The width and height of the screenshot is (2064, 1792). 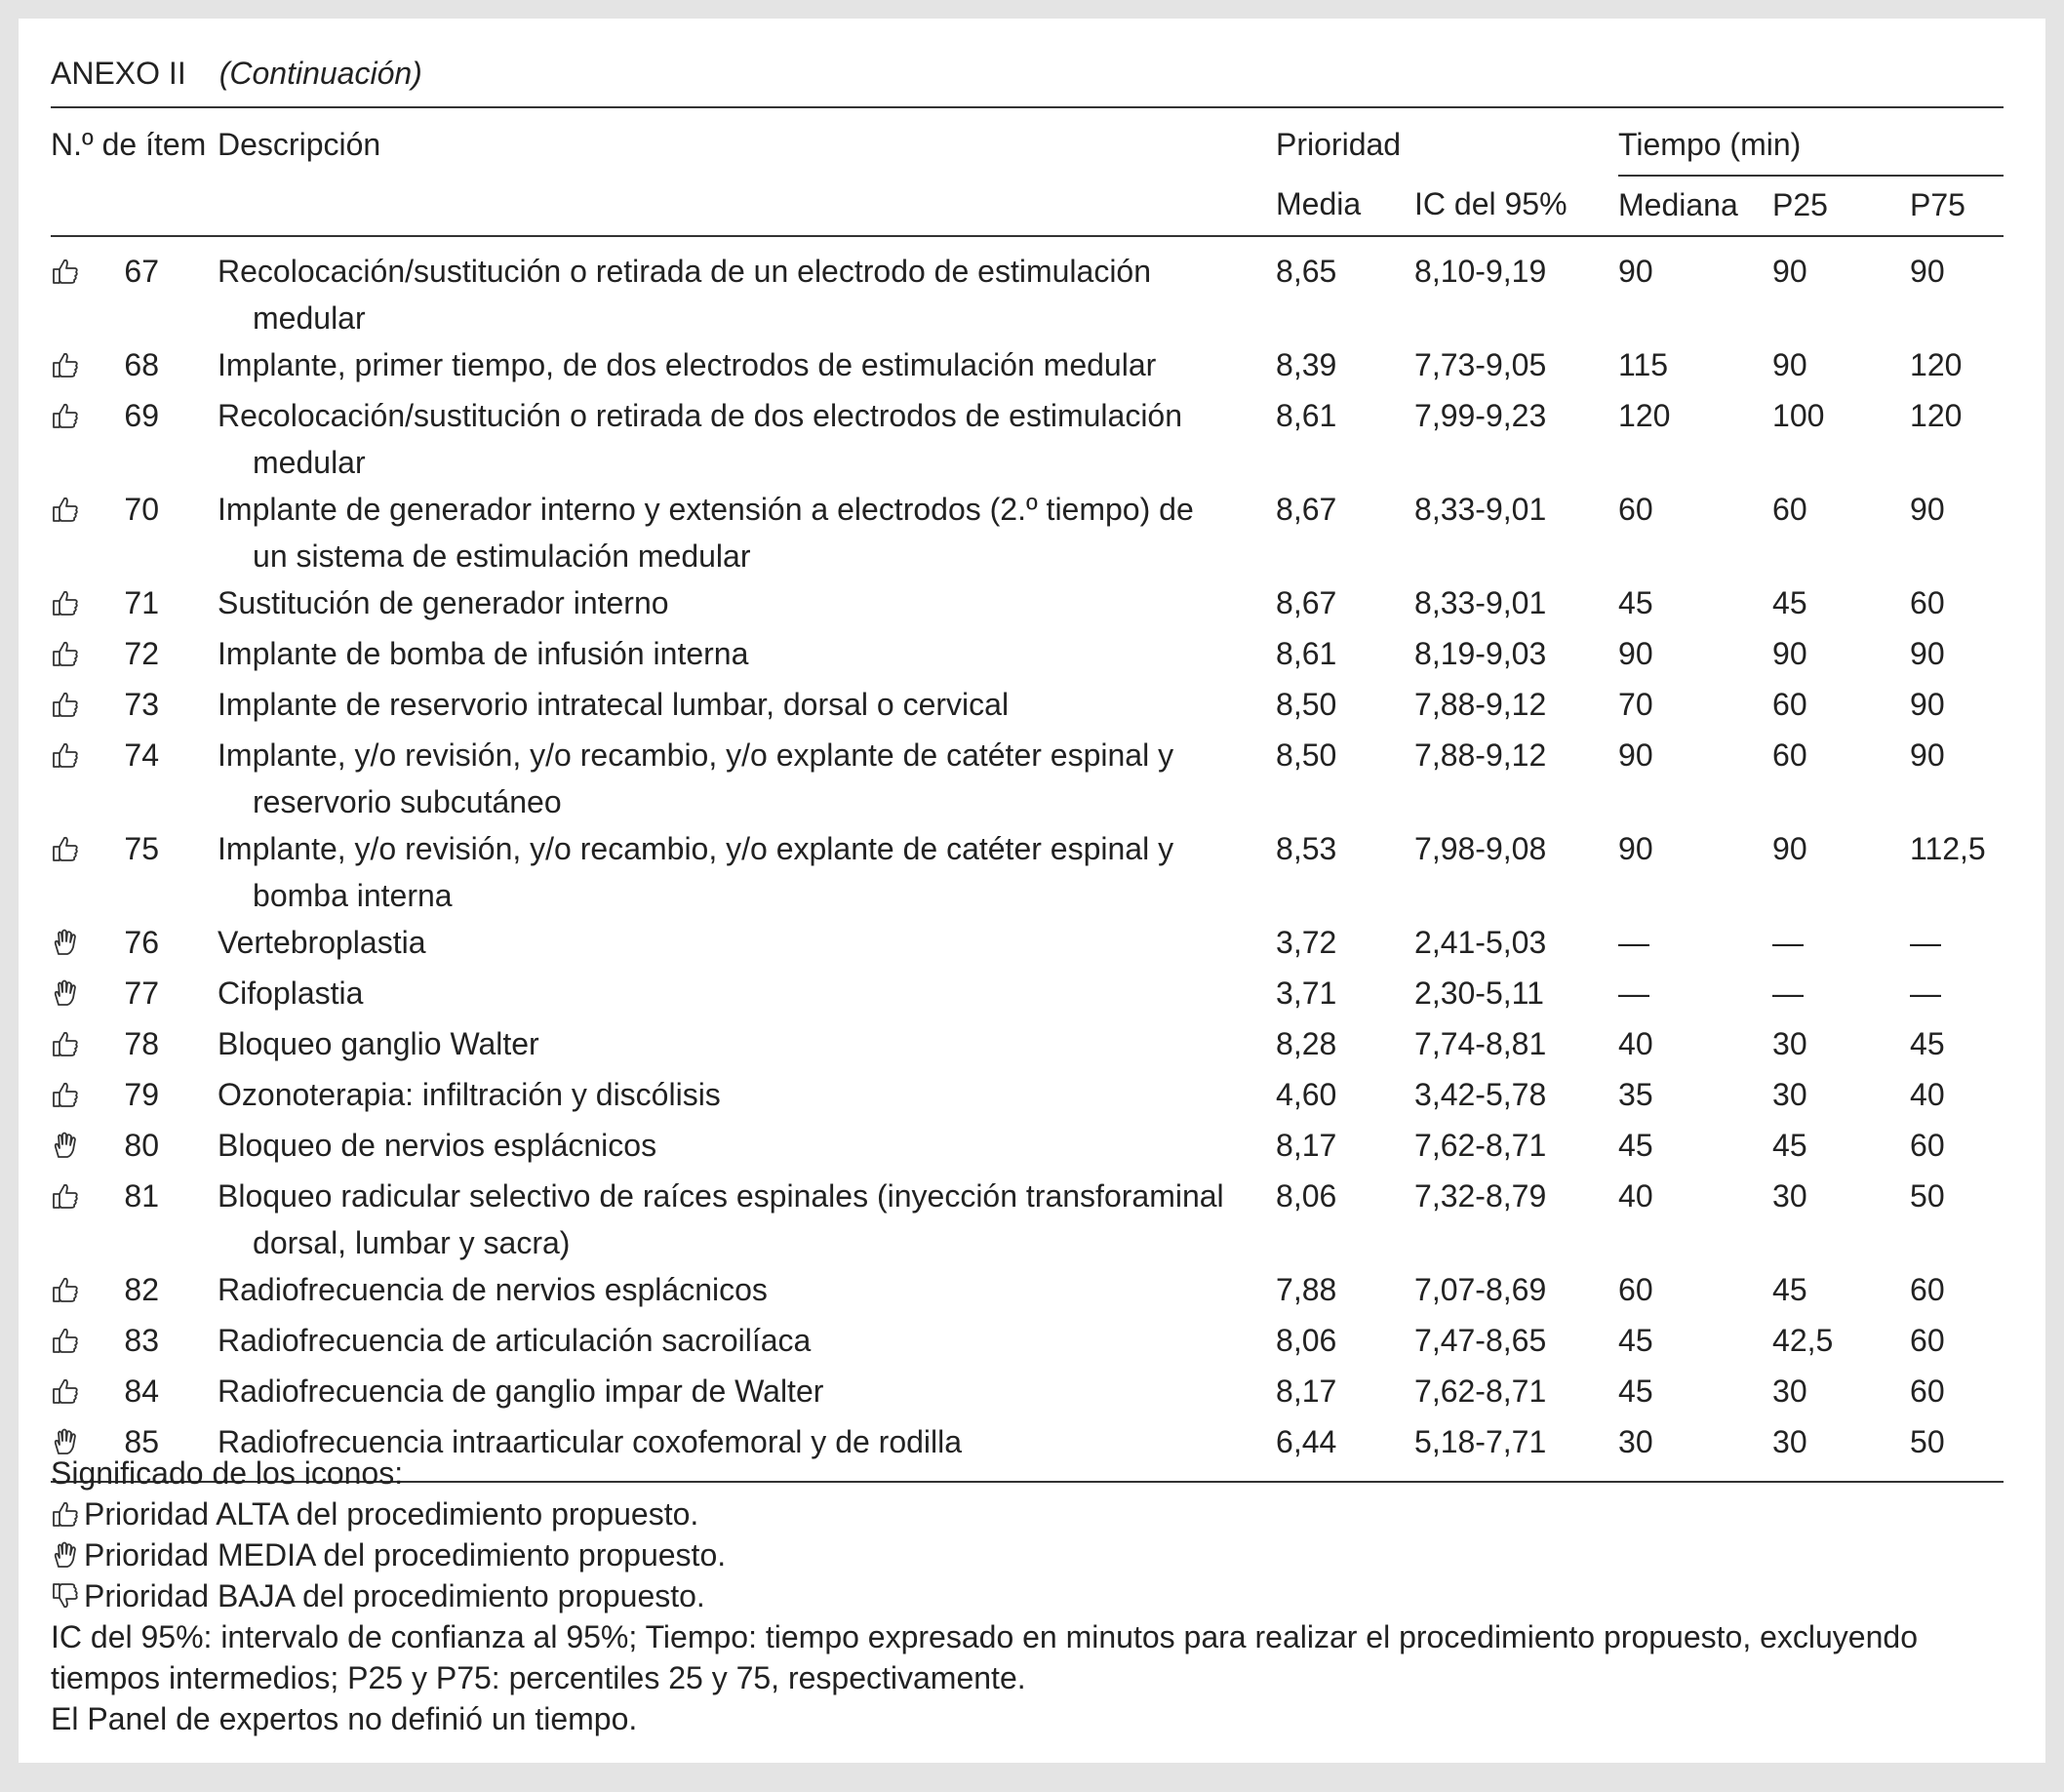 I want to click on description: Vertebroplastia, so click(x=322, y=943).